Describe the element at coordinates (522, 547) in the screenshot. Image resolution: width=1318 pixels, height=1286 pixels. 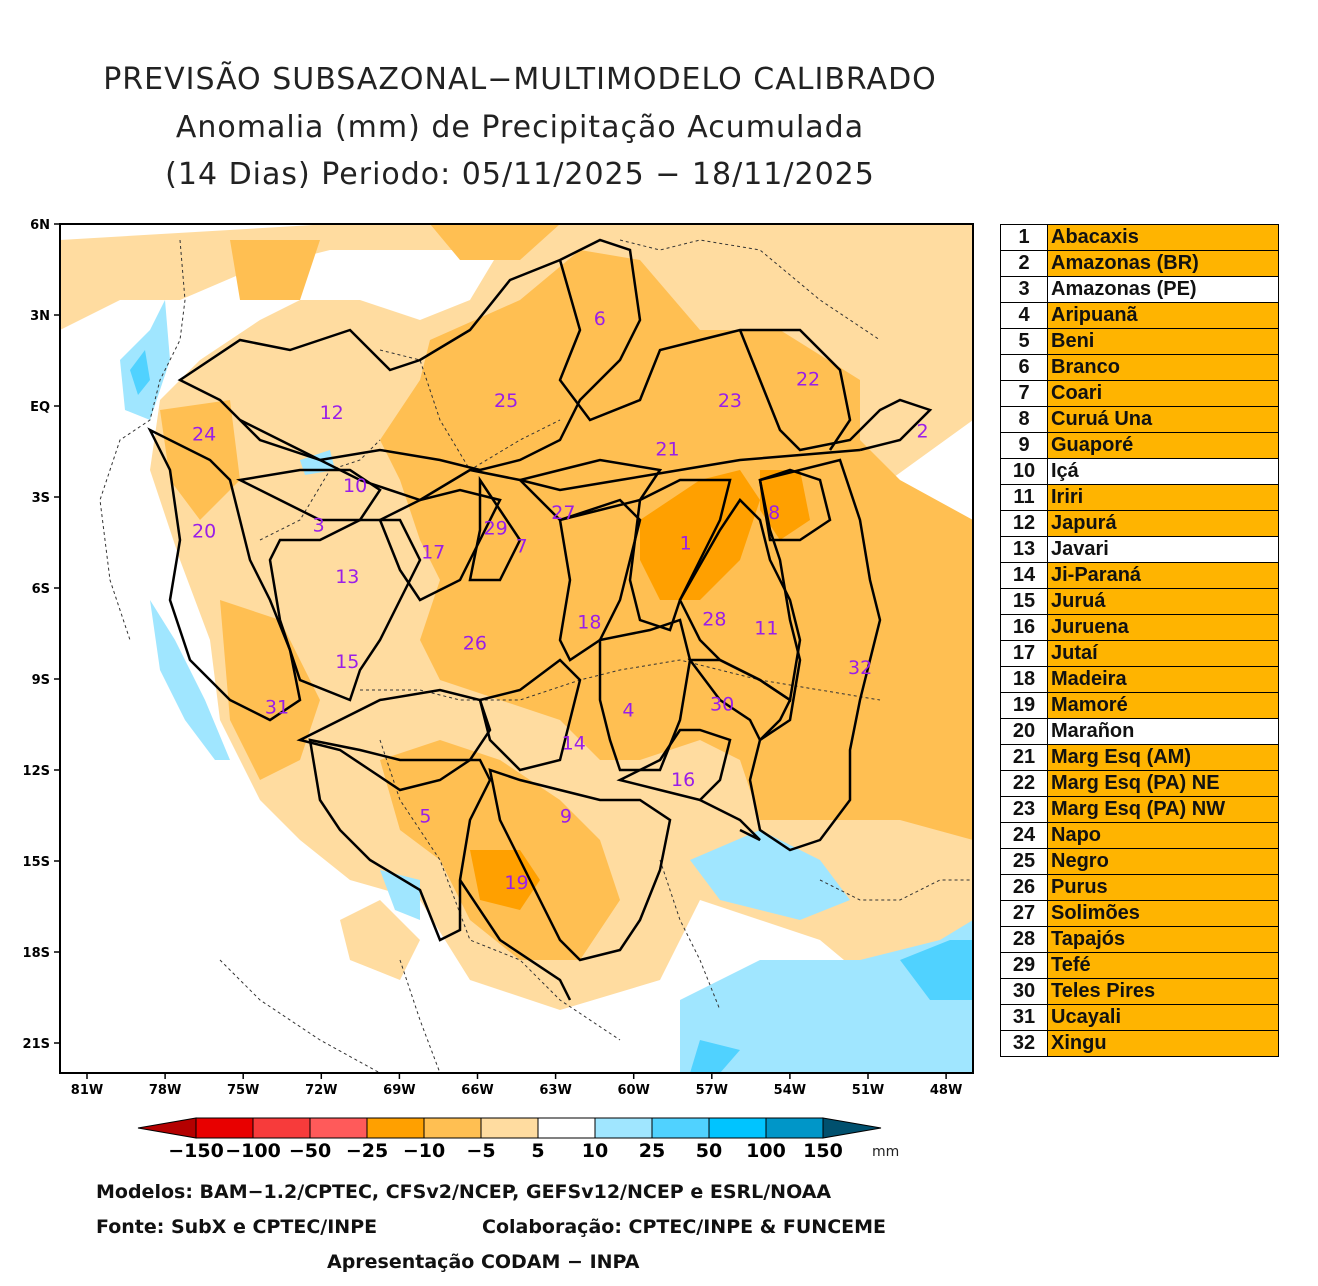
I see `region-number-label: 7` at that location.